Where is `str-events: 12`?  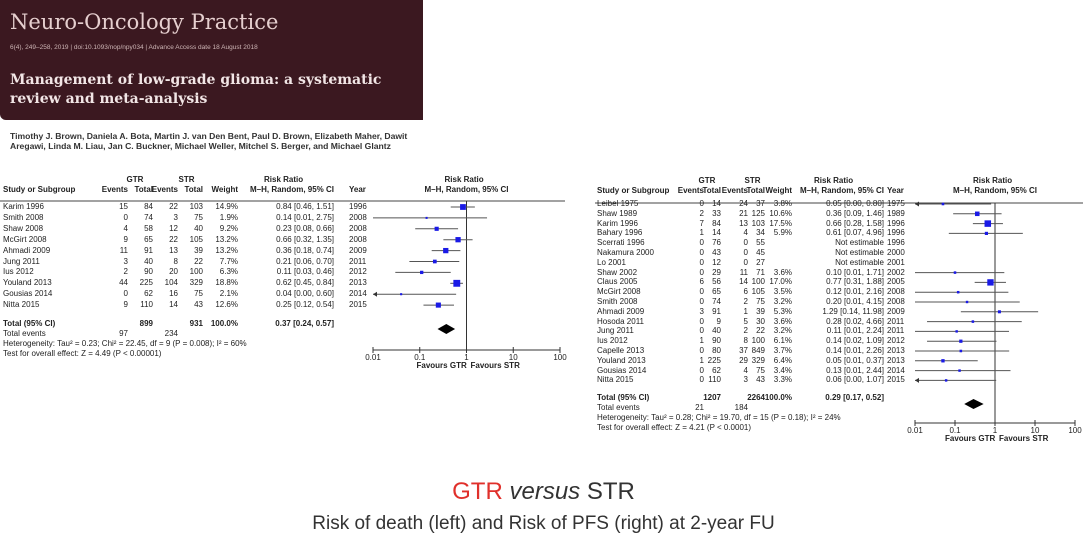
str-events: 12 is located at coordinates (173, 228).